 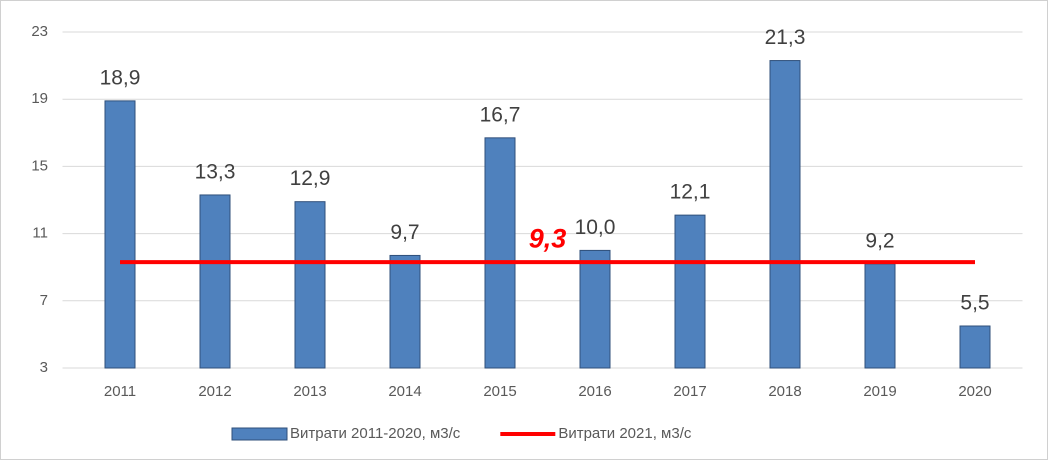 What do you see at coordinates (690, 192) in the screenshot?
I see `data-label: 12,1` at bounding box center [690, 192].